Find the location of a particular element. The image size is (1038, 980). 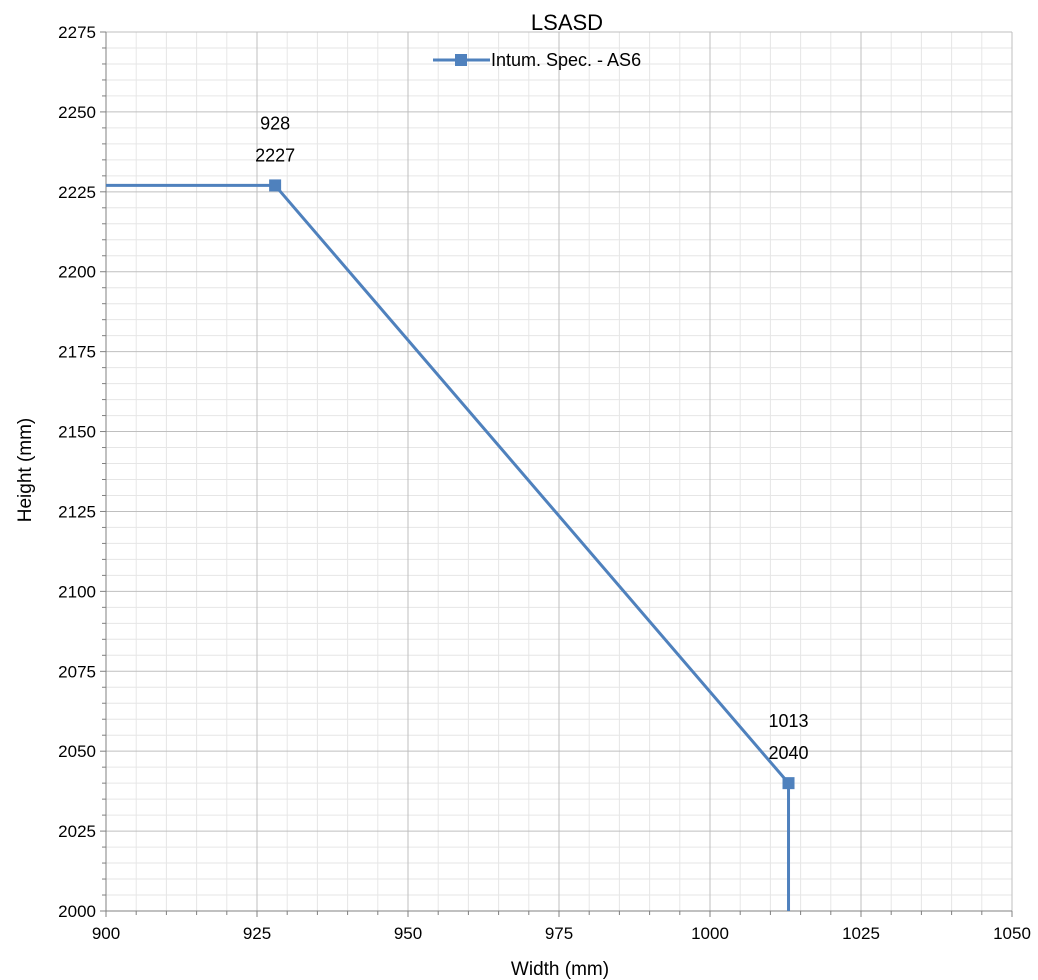

y-tick-label: 2275 is located at coordinates (77, 32).